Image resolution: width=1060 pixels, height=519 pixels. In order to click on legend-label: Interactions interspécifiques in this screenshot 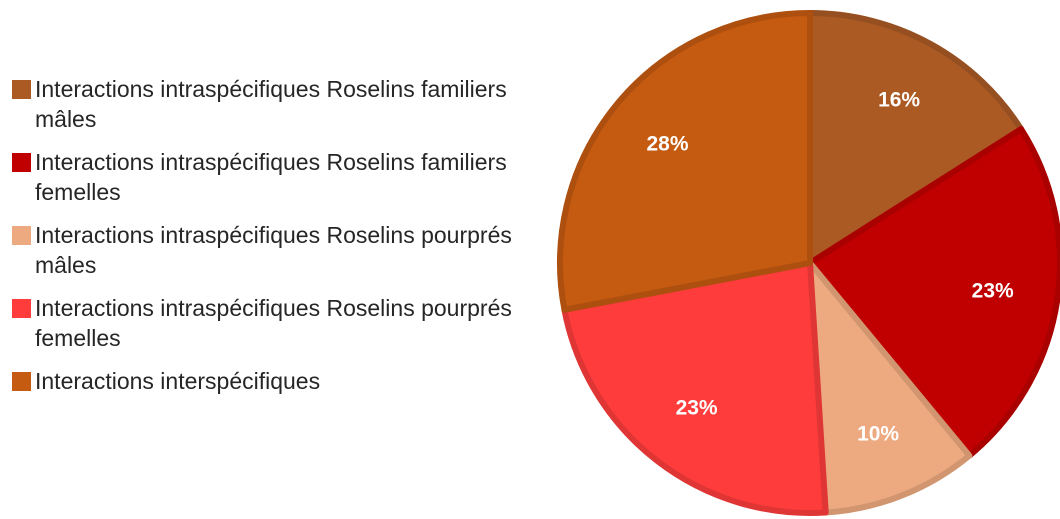, I will do `click(178, 381)`.